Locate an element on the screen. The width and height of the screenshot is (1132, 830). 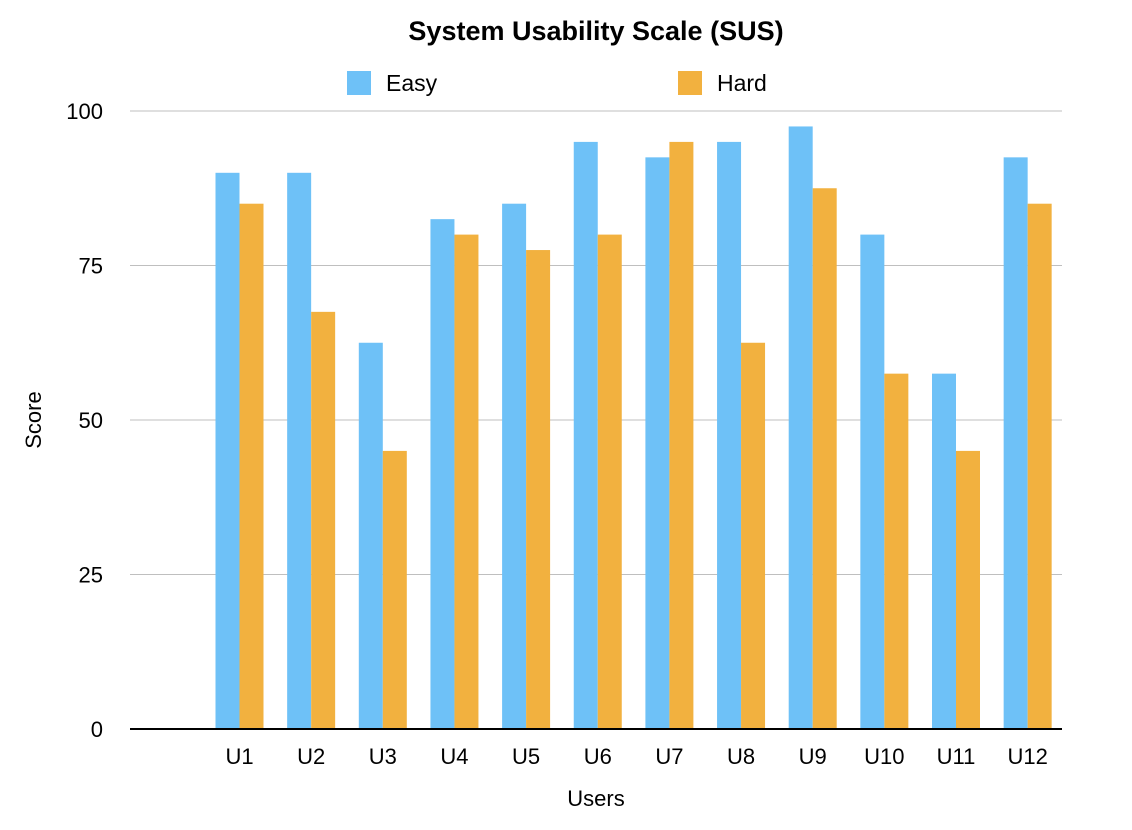
bar-easy-u2 is located at coordinates (299, 451).